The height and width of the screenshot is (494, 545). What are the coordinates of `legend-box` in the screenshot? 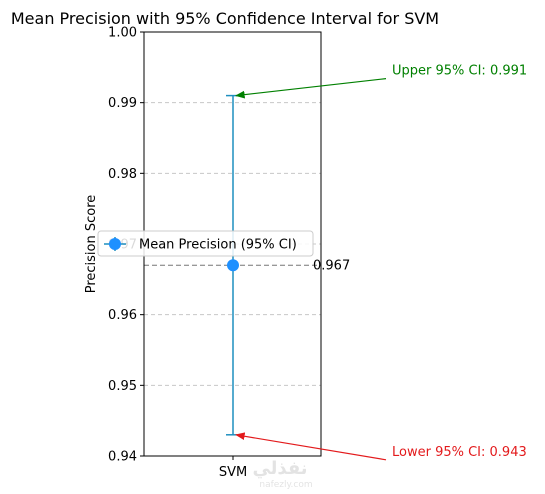 It's located at (205, 243).